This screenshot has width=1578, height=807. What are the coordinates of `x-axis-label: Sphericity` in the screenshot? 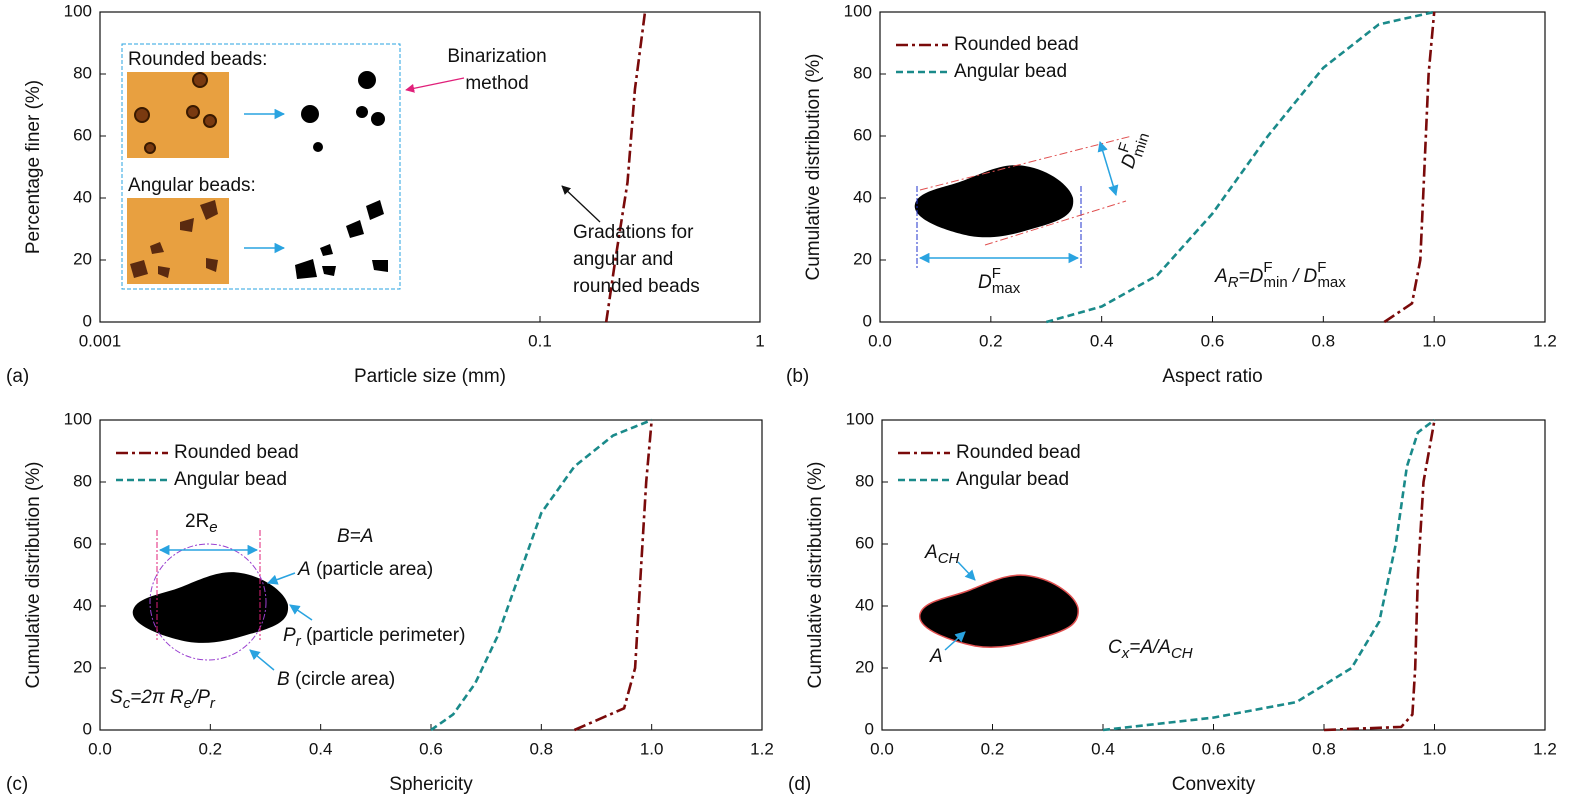 It's located at (431, 784).